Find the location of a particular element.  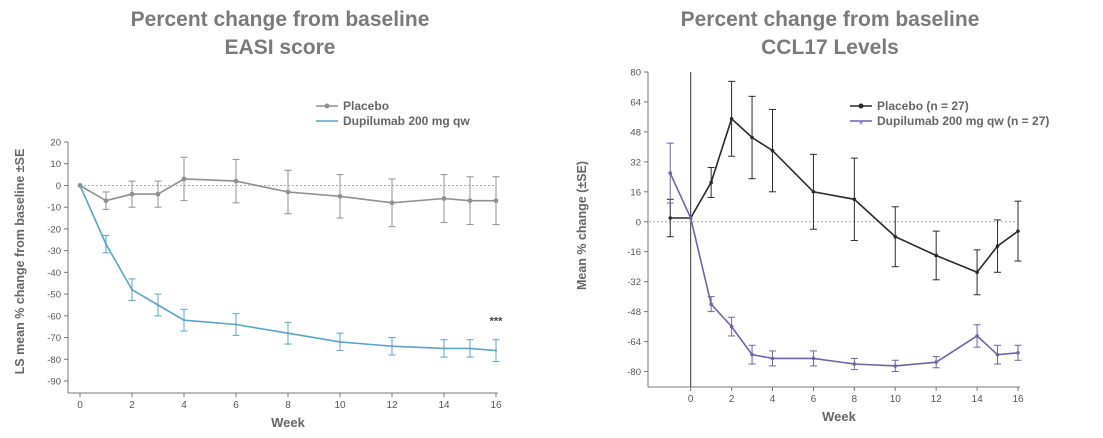

y-tick-label: -32 is located at coordinates (634, 282).